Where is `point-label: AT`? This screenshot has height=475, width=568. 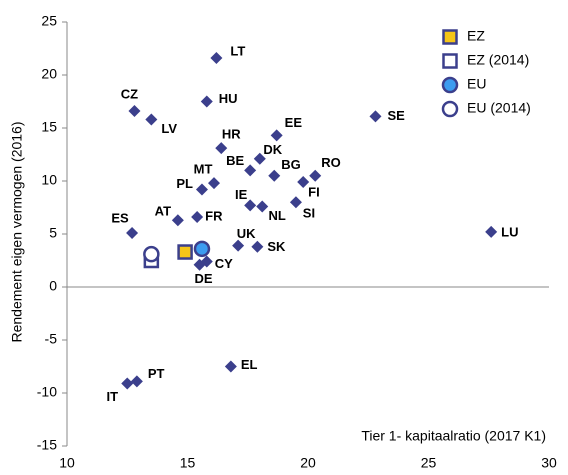
point-label: AT is located at coordinates (163, 211).